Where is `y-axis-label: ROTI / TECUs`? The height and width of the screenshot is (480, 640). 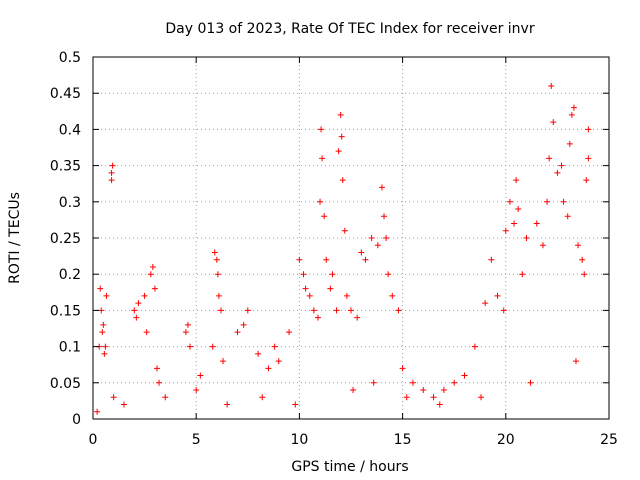
y-axis-label: ROTI / TECUs is located at coordinates (15, 238).